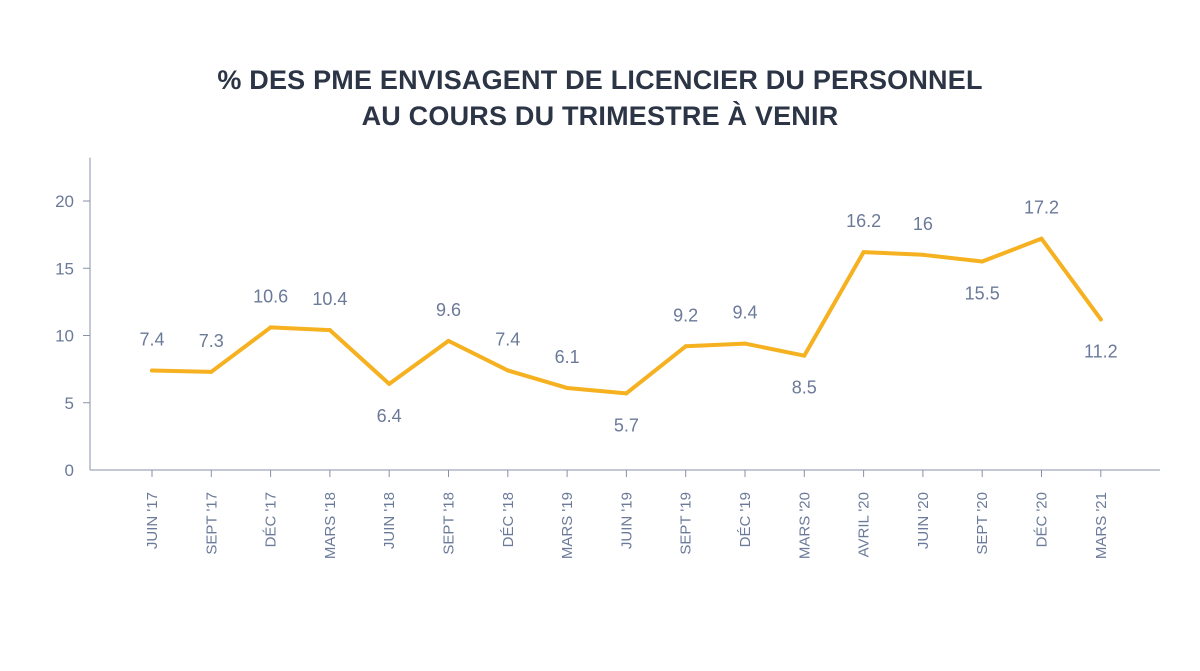 This screenshot has height=671, width=1200. What do you see at coordinates (982, 523) in the screenshot?
I see `x-tick-label: SEPT '20` at bounding box center [982, 523].